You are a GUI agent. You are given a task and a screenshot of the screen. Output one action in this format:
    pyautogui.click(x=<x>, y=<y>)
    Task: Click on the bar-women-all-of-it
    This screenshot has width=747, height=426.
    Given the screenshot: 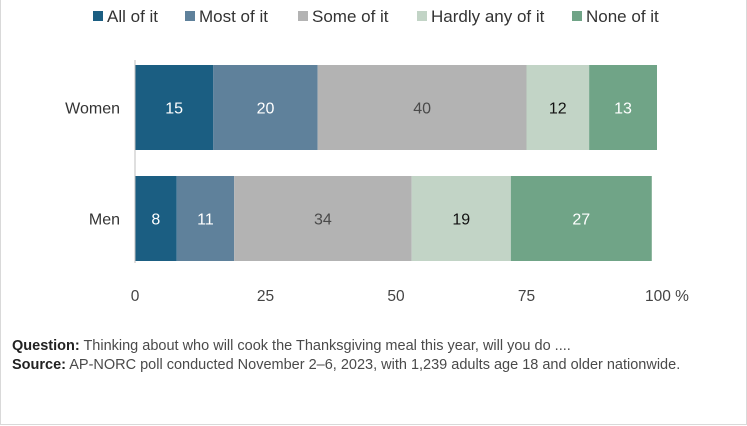 What is the action you would take?
    pyautogui.click(x=174, y=107)
    